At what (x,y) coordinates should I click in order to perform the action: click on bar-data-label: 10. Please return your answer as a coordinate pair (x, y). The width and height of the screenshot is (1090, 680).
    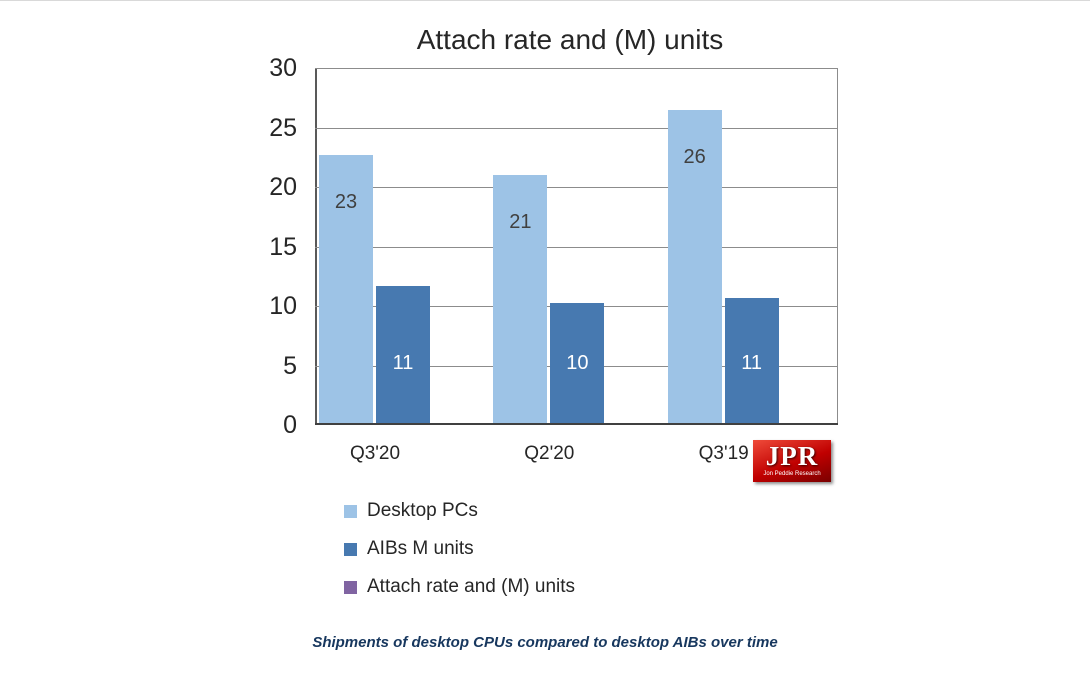
    Looking at the image, I should click on (577, 363).